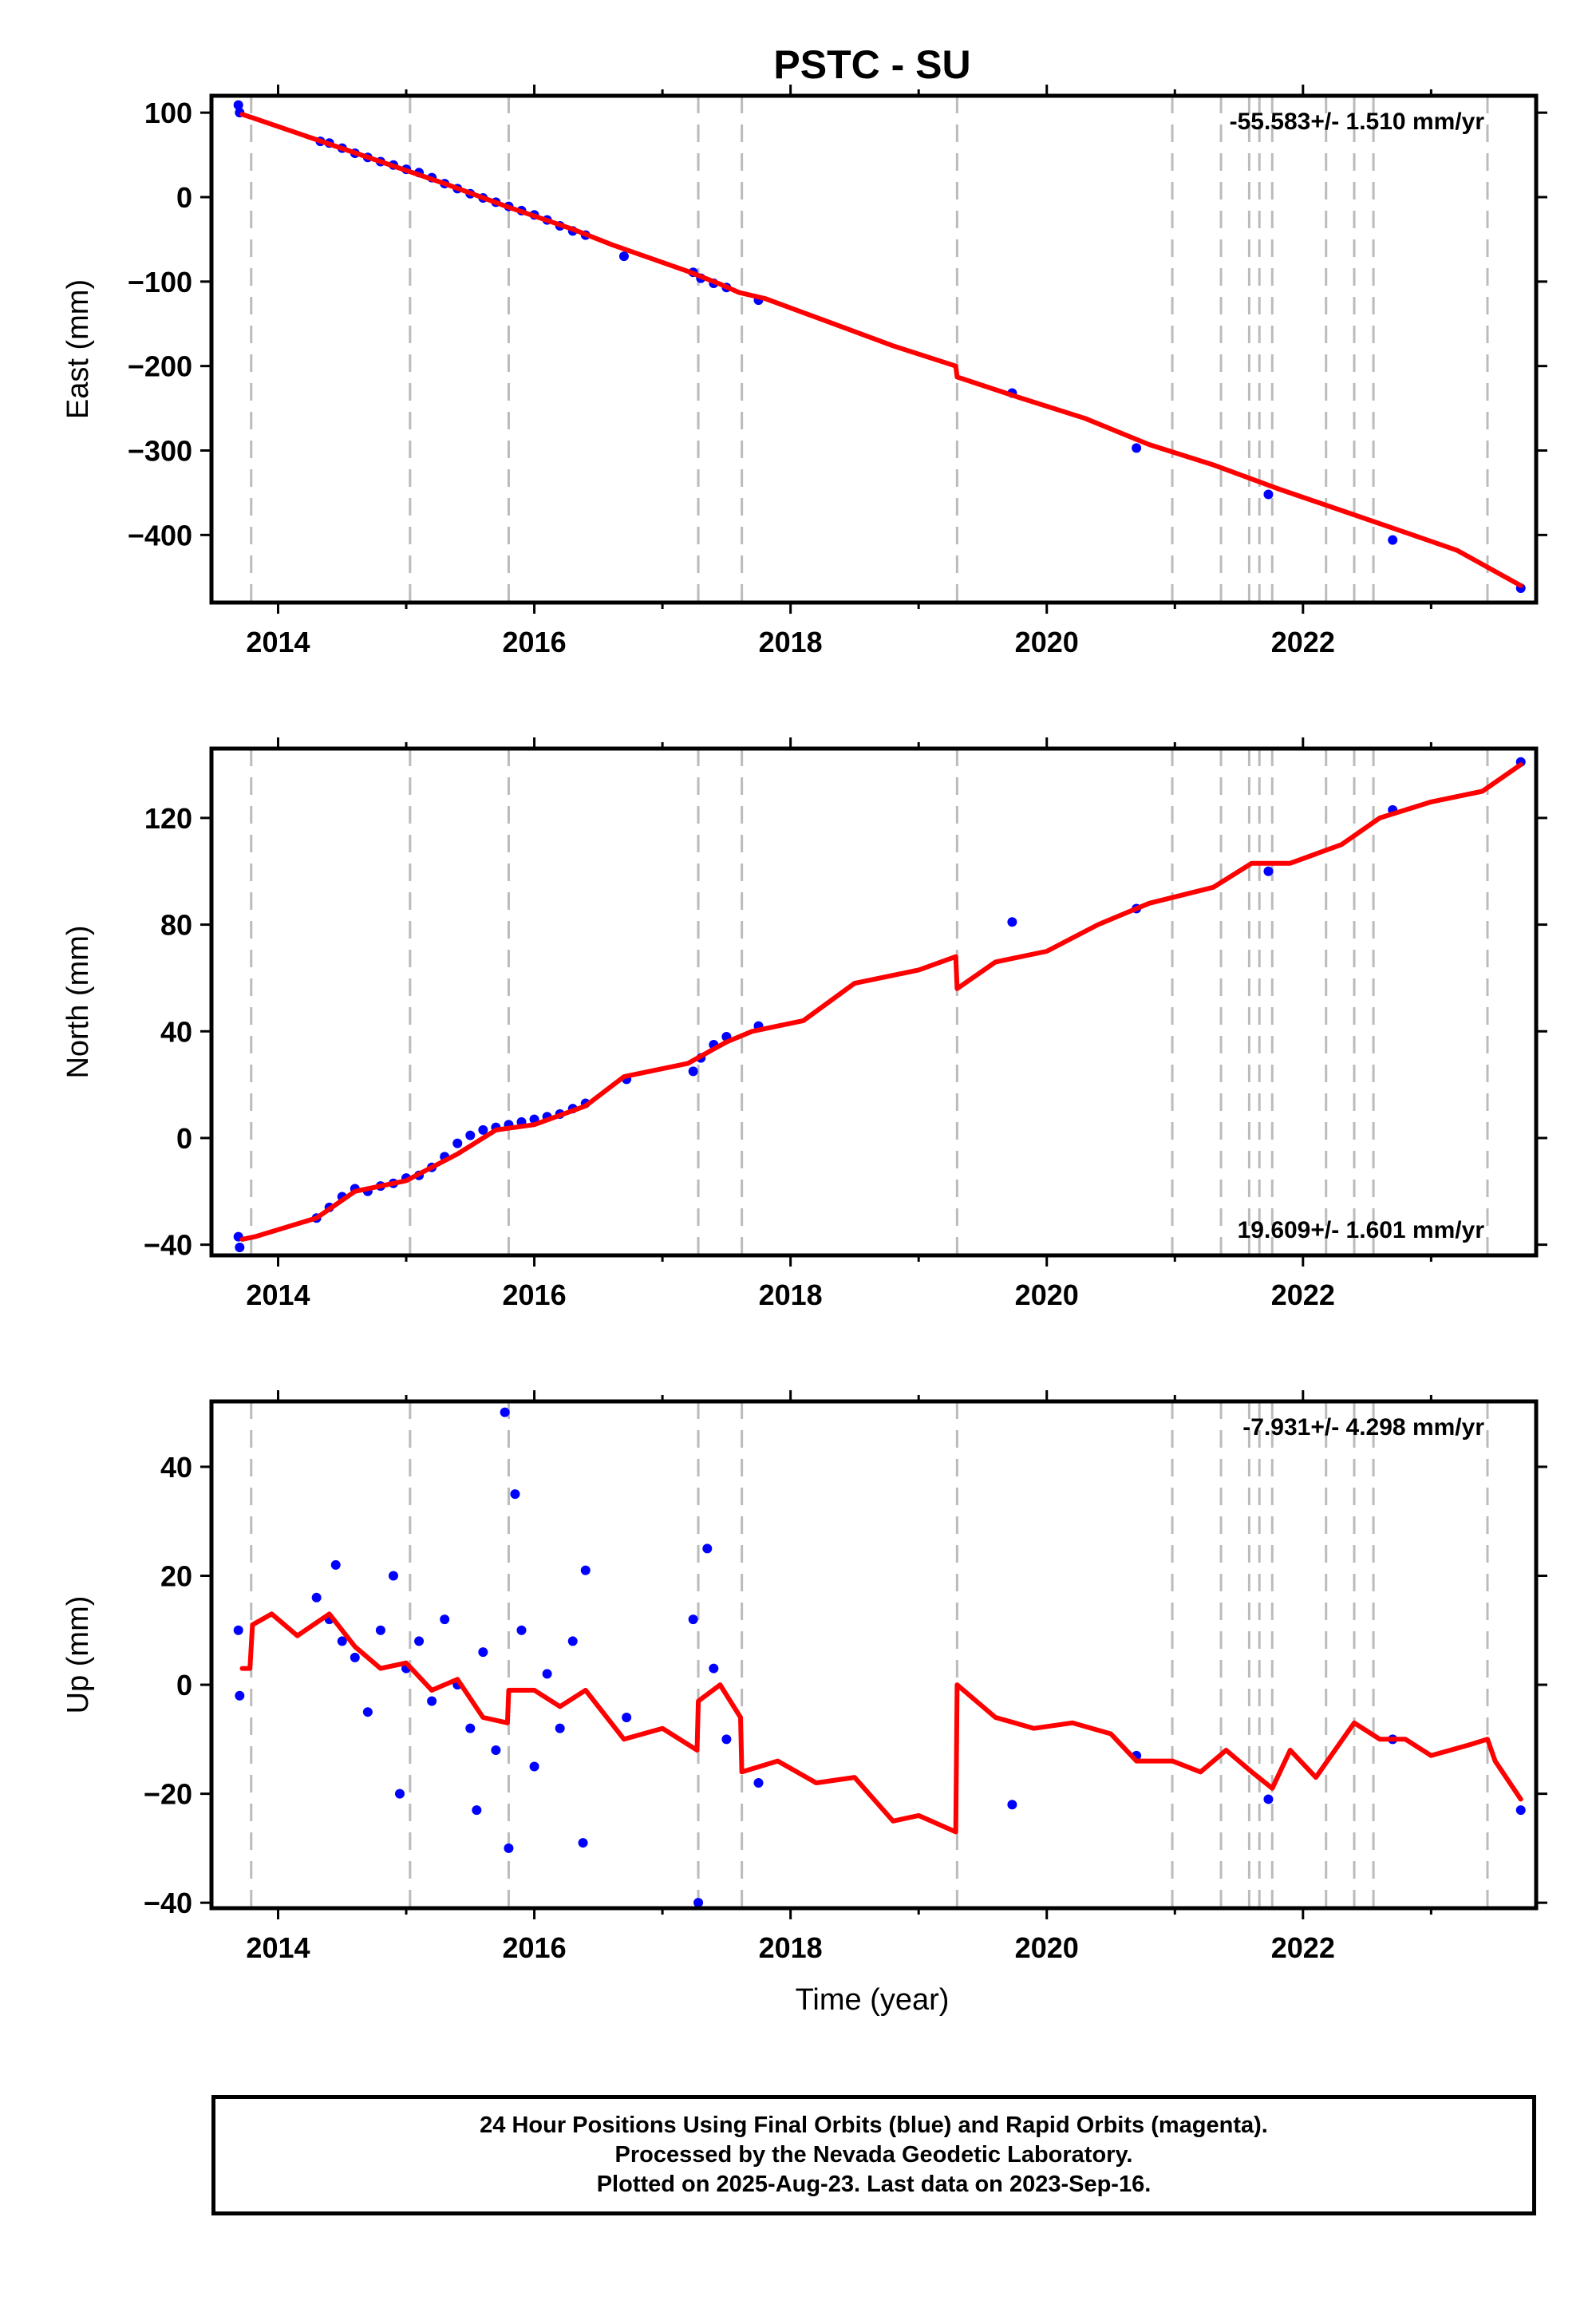 This screenshot has width=1596, height=2316. Describe the element at coordinates (176, 925) in the screenshot. I see `y-tick-label: 80` at that location.